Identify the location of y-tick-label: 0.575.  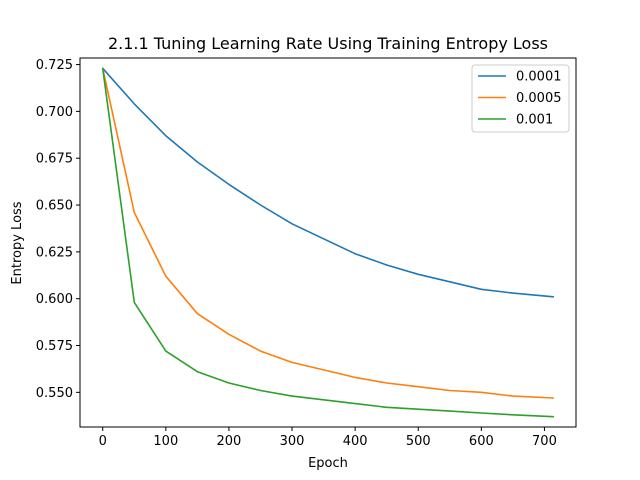
(54, 346).